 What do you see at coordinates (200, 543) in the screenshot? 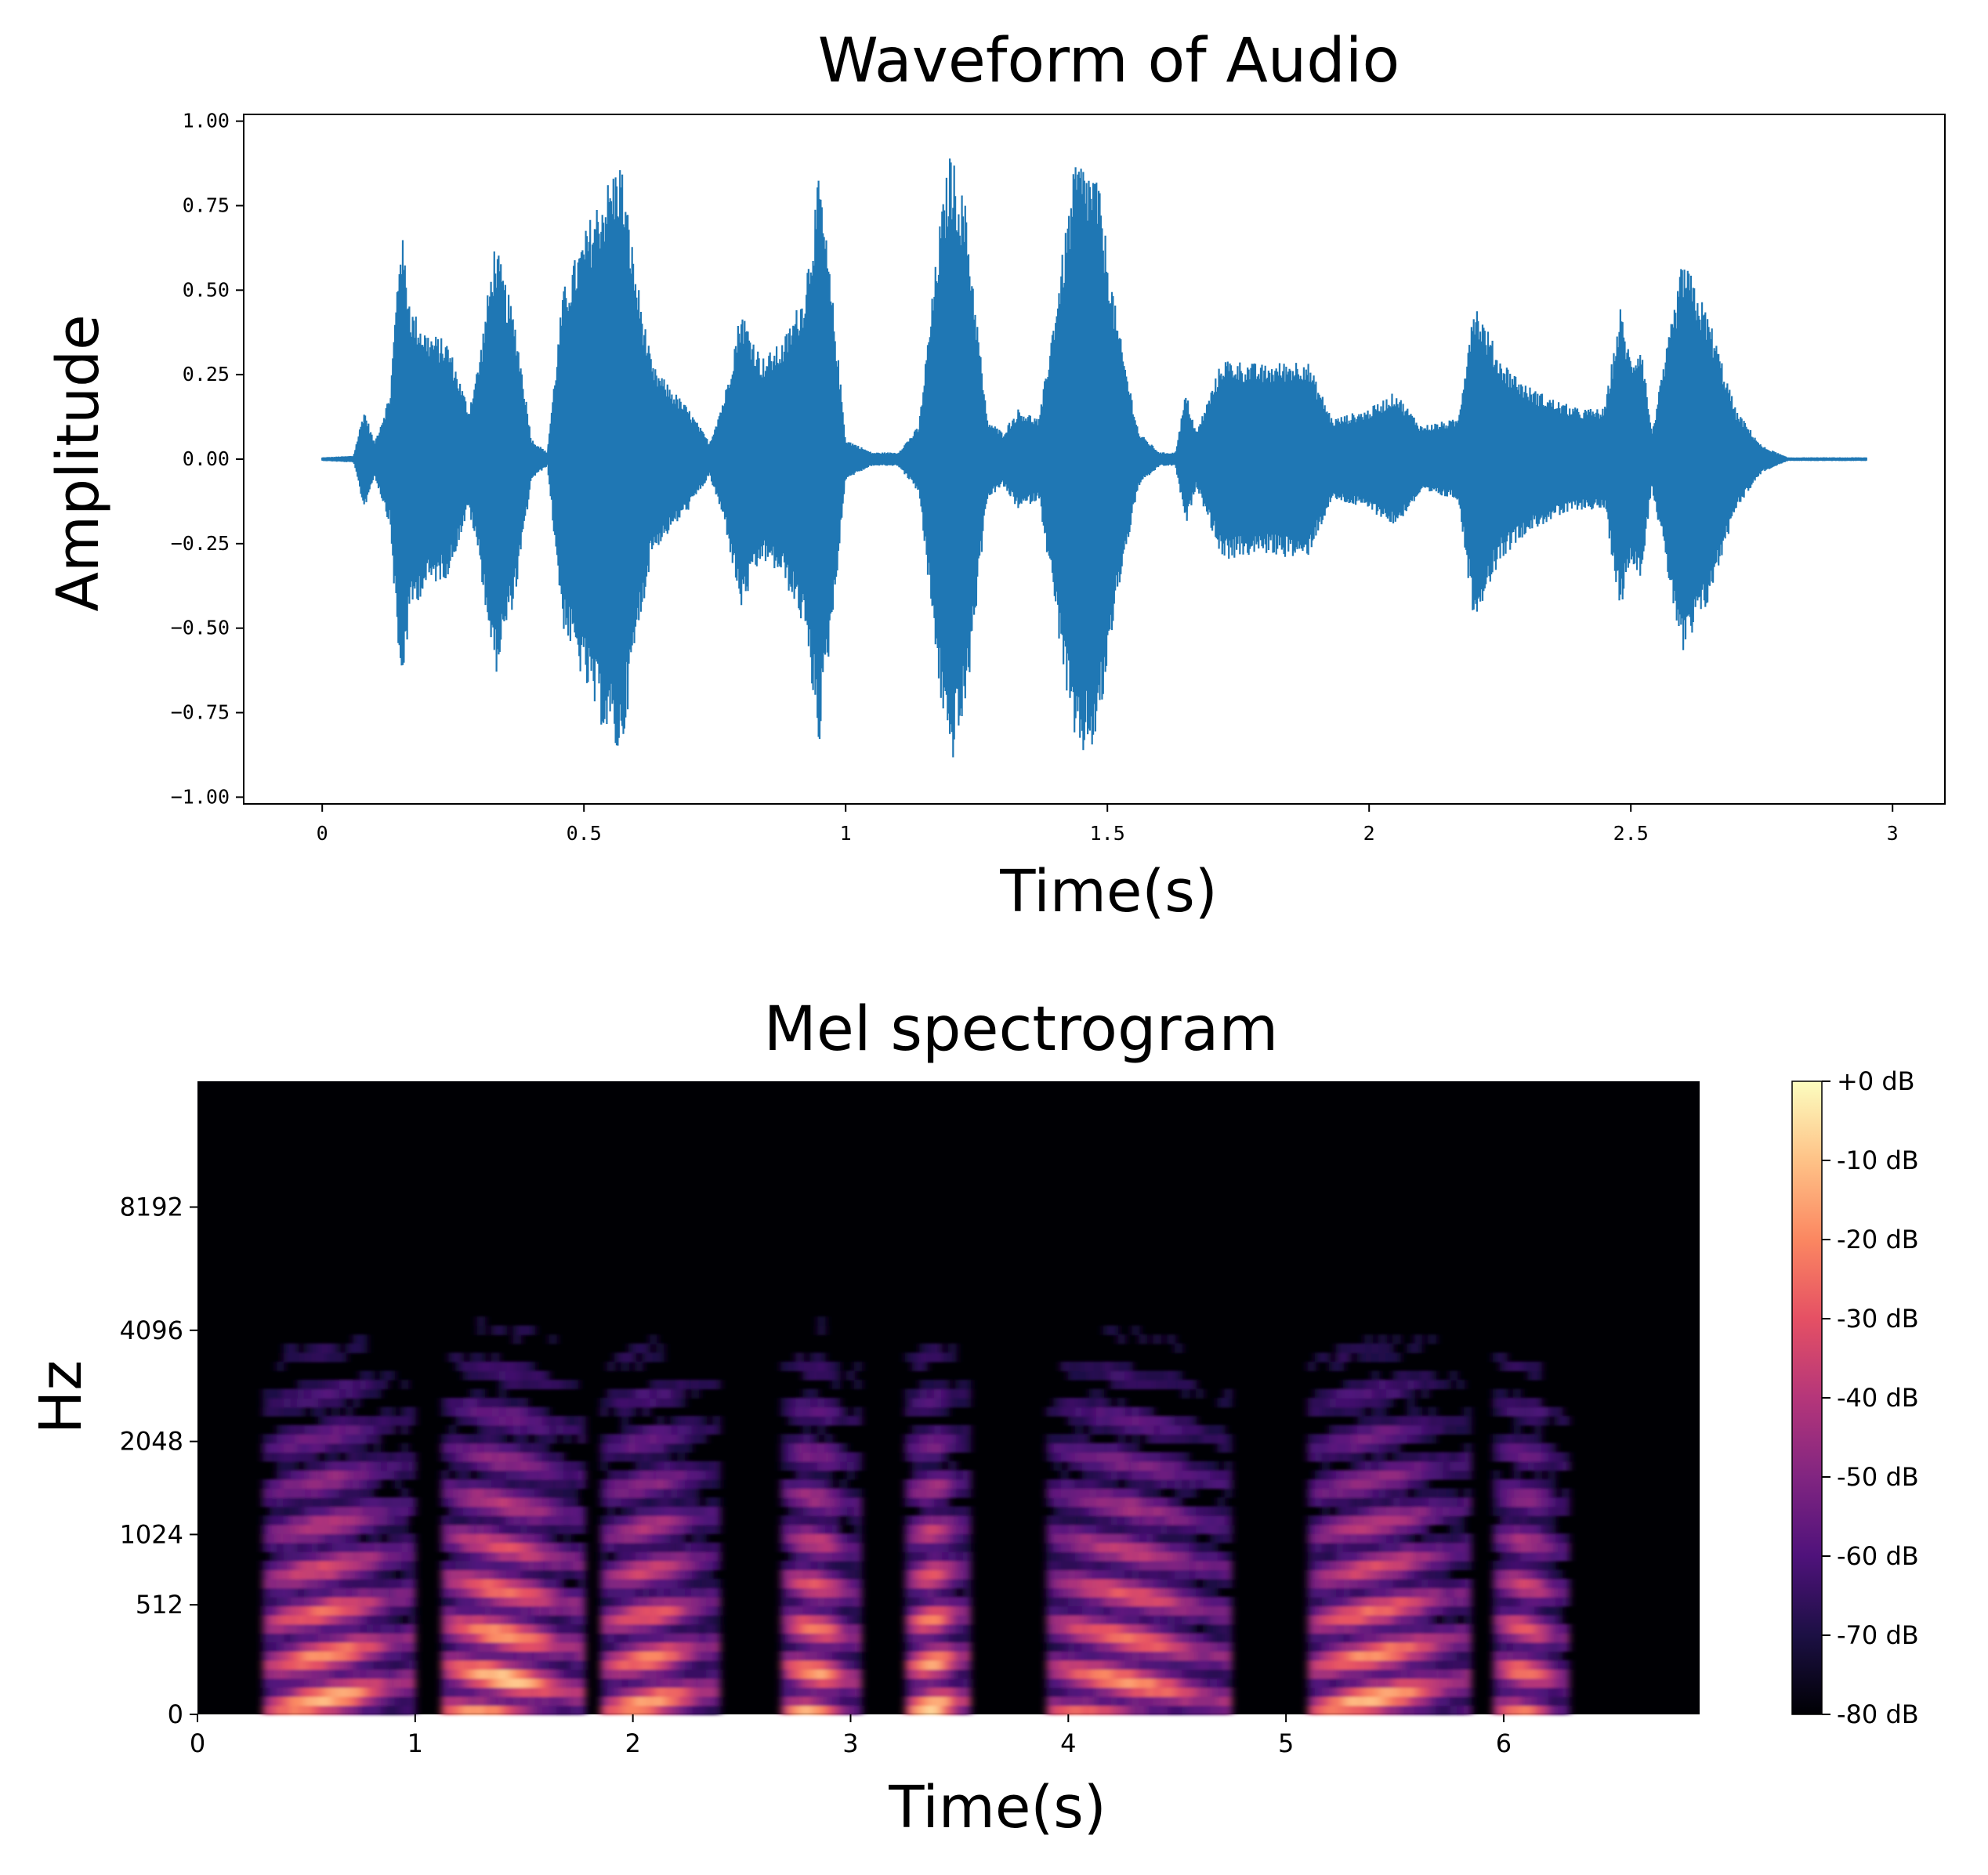
I see `waveform-ytick-label: −0.25` at bounding box center [200, 543].